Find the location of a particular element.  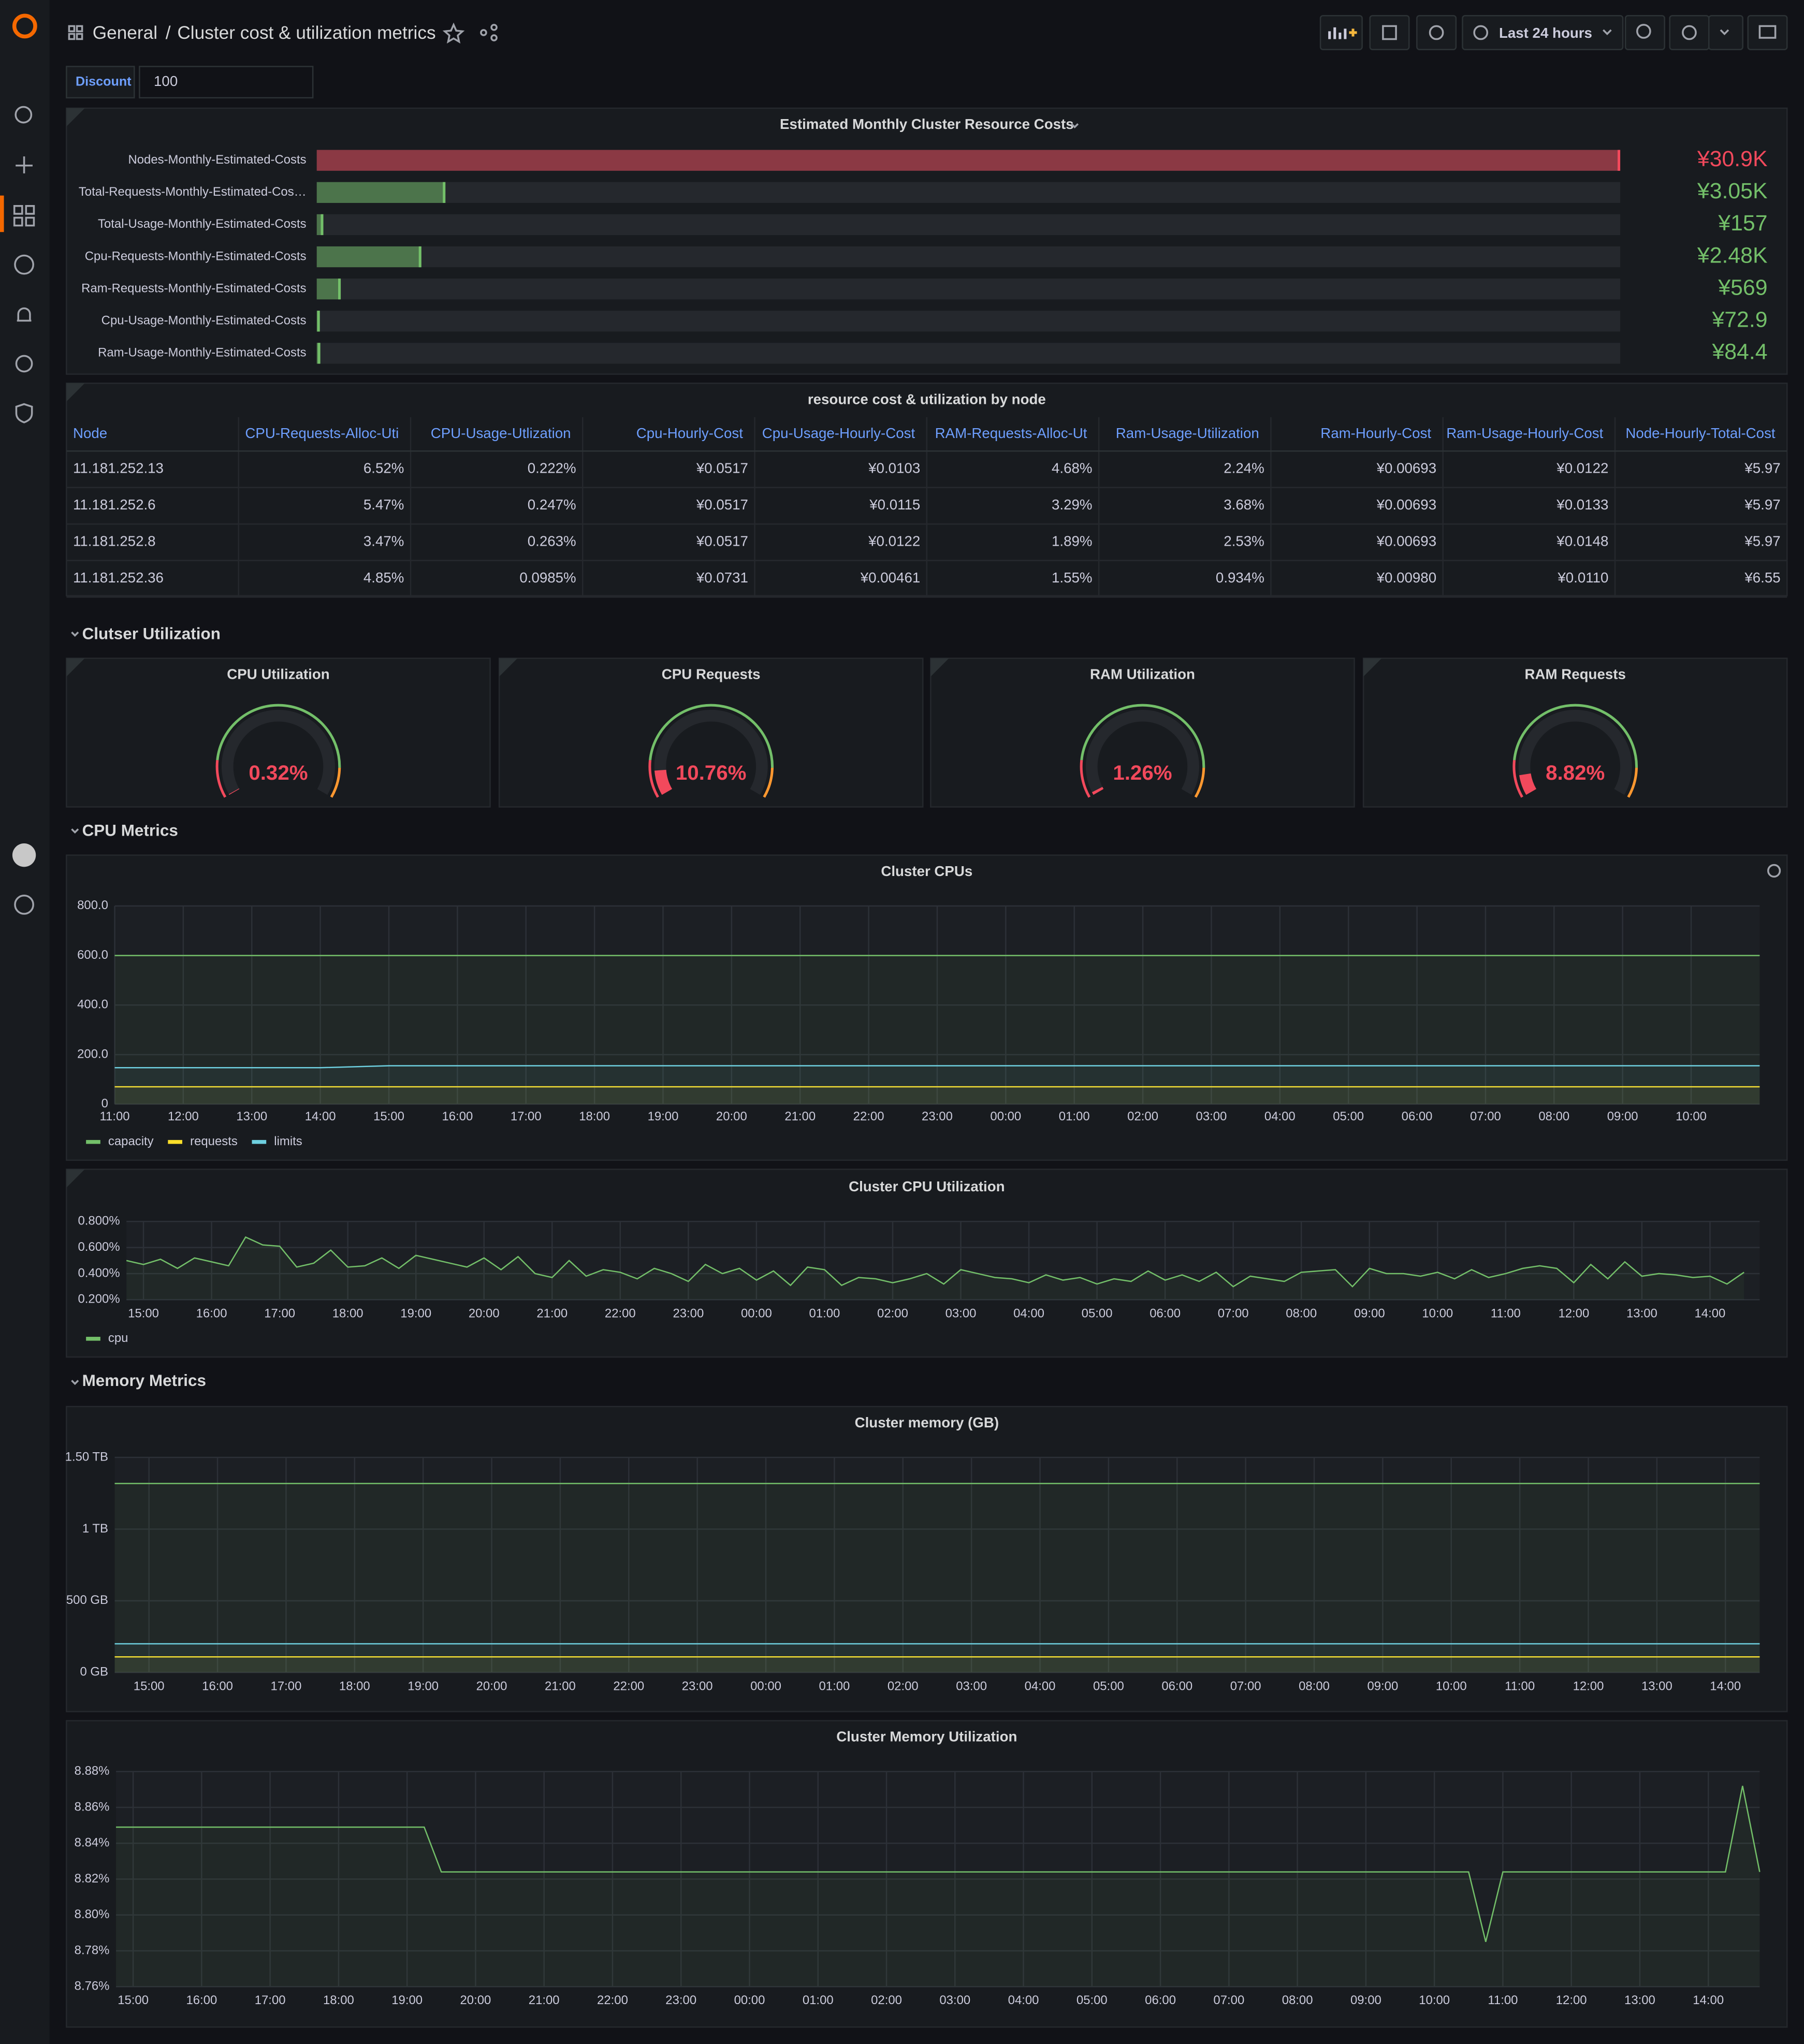

legend-label: requests is located at coordinates (214, 1141).